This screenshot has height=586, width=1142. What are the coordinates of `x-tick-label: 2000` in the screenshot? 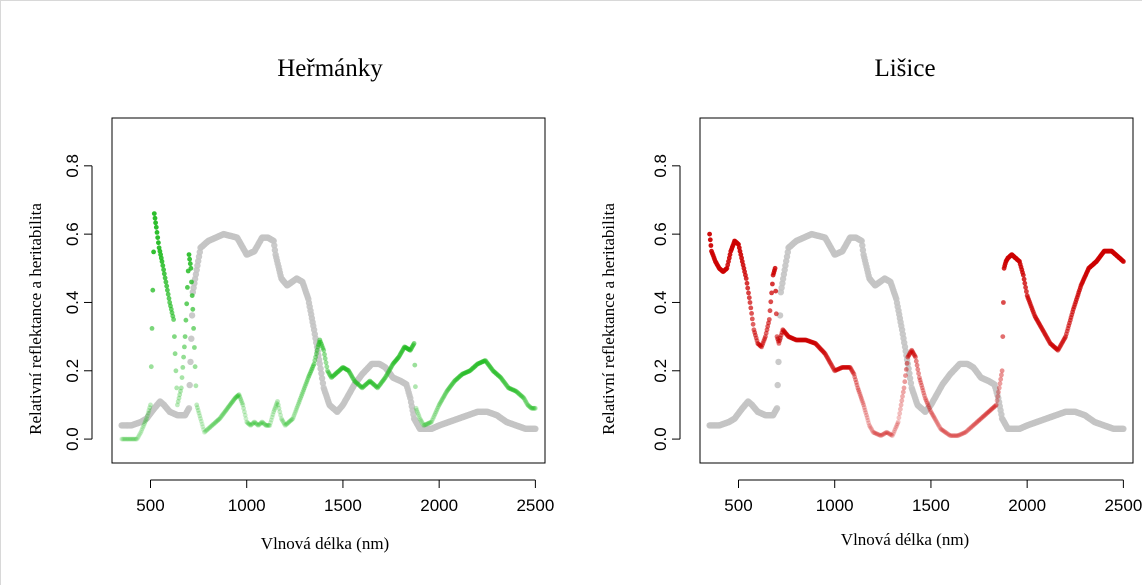 It's located at (1027, 505).